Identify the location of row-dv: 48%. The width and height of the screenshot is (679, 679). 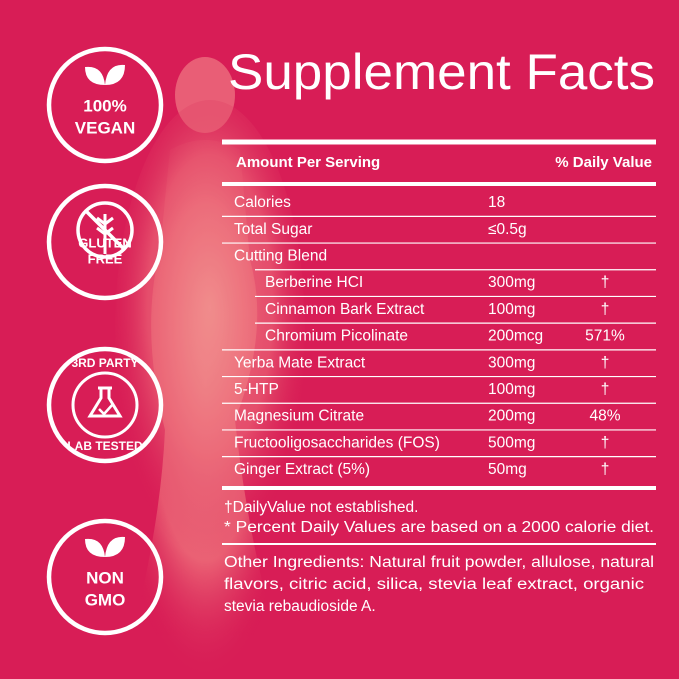
(604, 416).